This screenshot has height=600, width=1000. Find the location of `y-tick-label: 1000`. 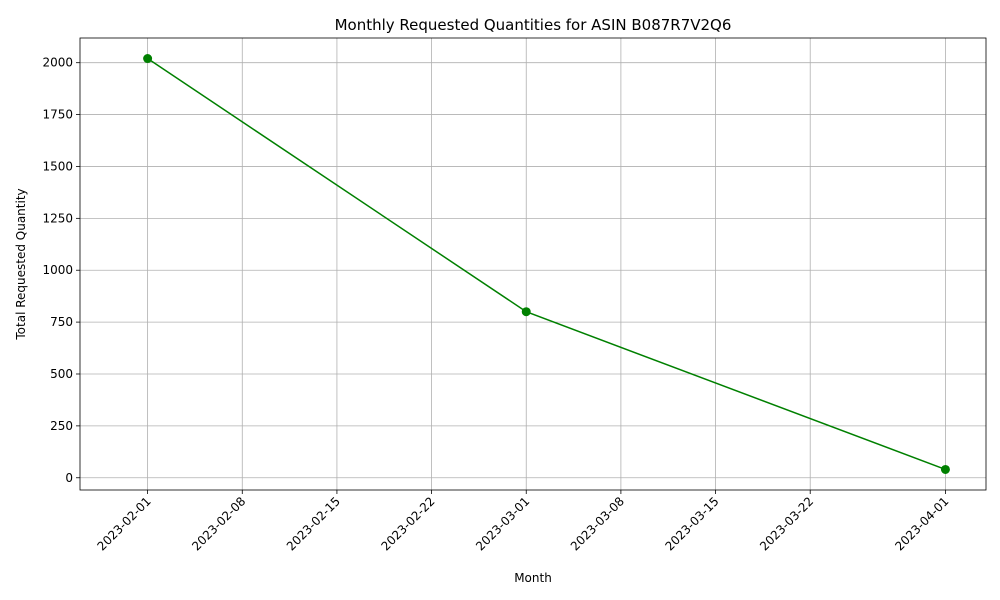

y-tick-label: 1000 is located at coordinates (57, 270).